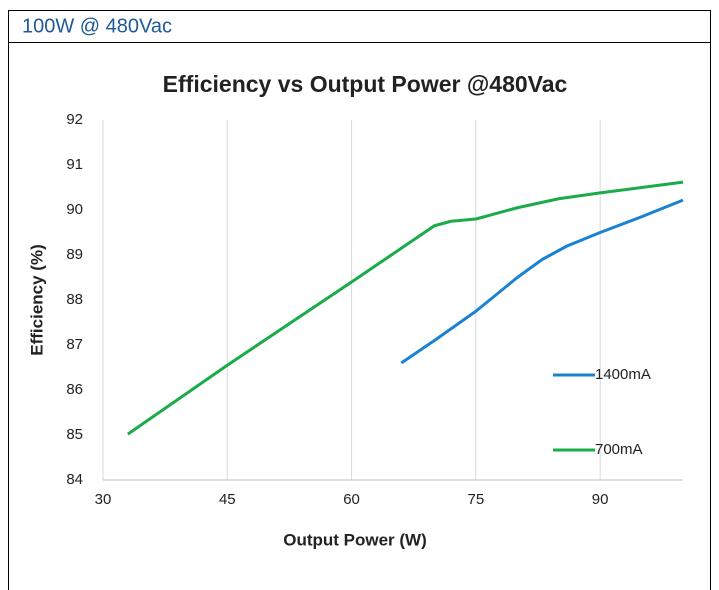 This screenshot has height=590, width=719. What do you see at coordinates (355, 539) in the screenshot?
I see `x-axis-label: Output Power (W)` at bounding box center [355, 539].